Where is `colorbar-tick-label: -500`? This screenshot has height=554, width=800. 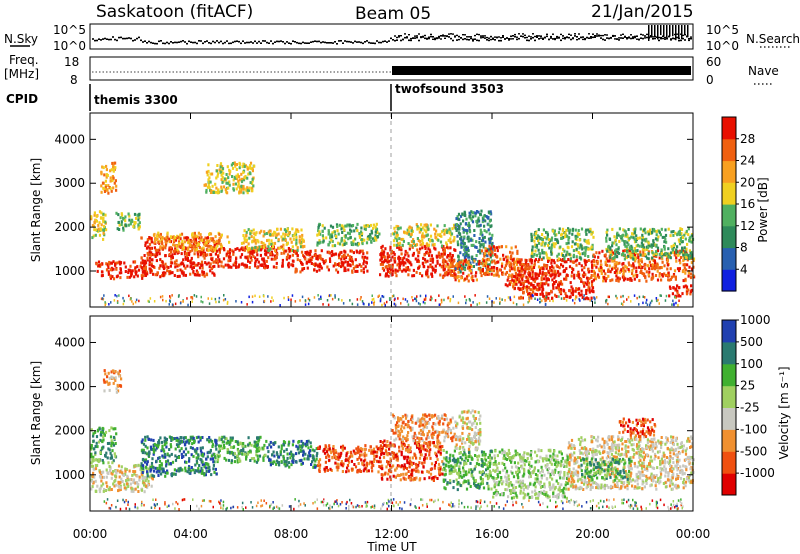 colorbar-tick-label: -500 is located at coordinates (753, 451).